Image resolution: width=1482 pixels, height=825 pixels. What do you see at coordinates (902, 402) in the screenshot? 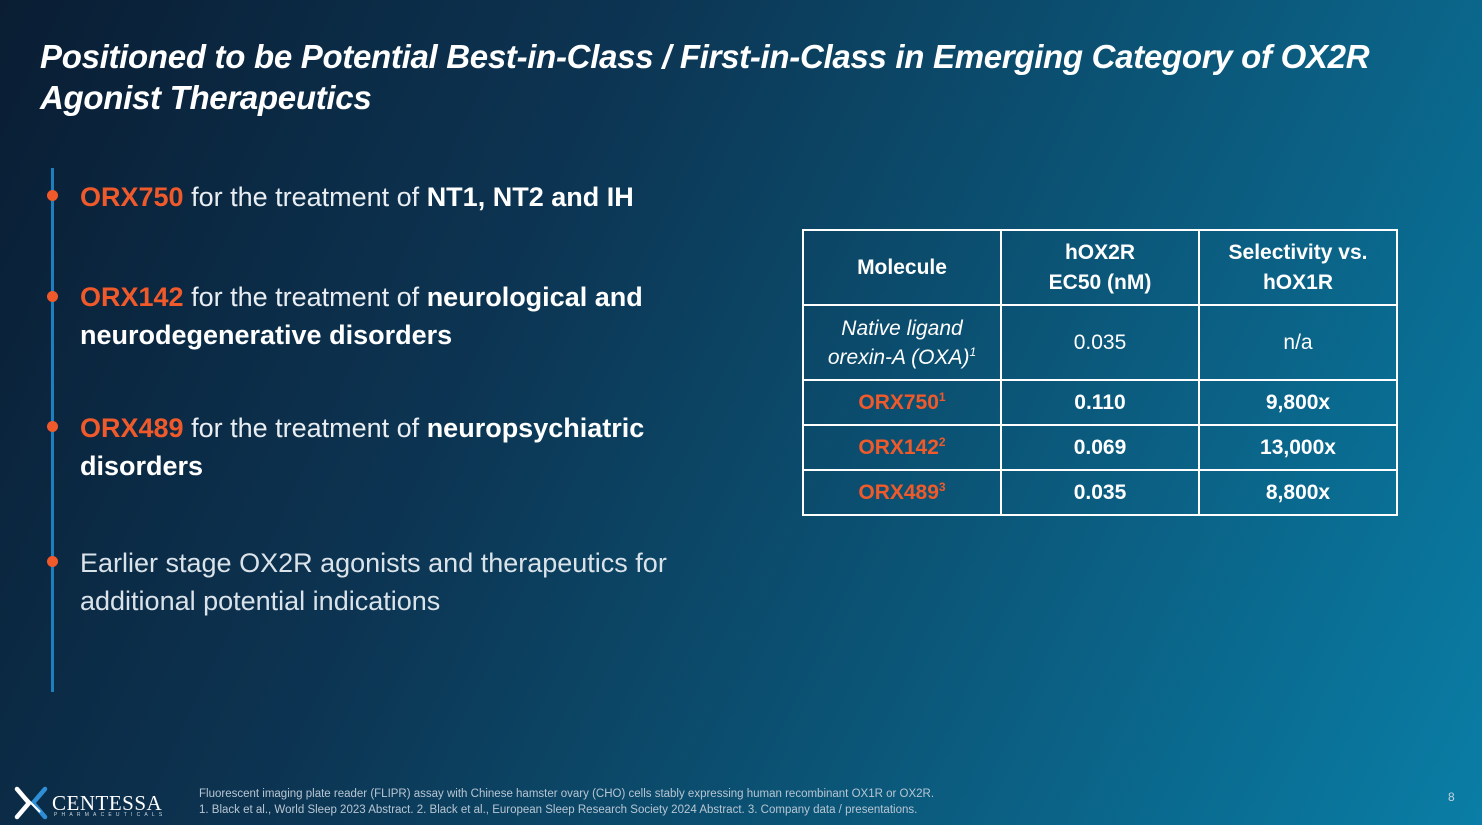
I see `cell-molecule: ORX7501` at bounding box center [902, 402].